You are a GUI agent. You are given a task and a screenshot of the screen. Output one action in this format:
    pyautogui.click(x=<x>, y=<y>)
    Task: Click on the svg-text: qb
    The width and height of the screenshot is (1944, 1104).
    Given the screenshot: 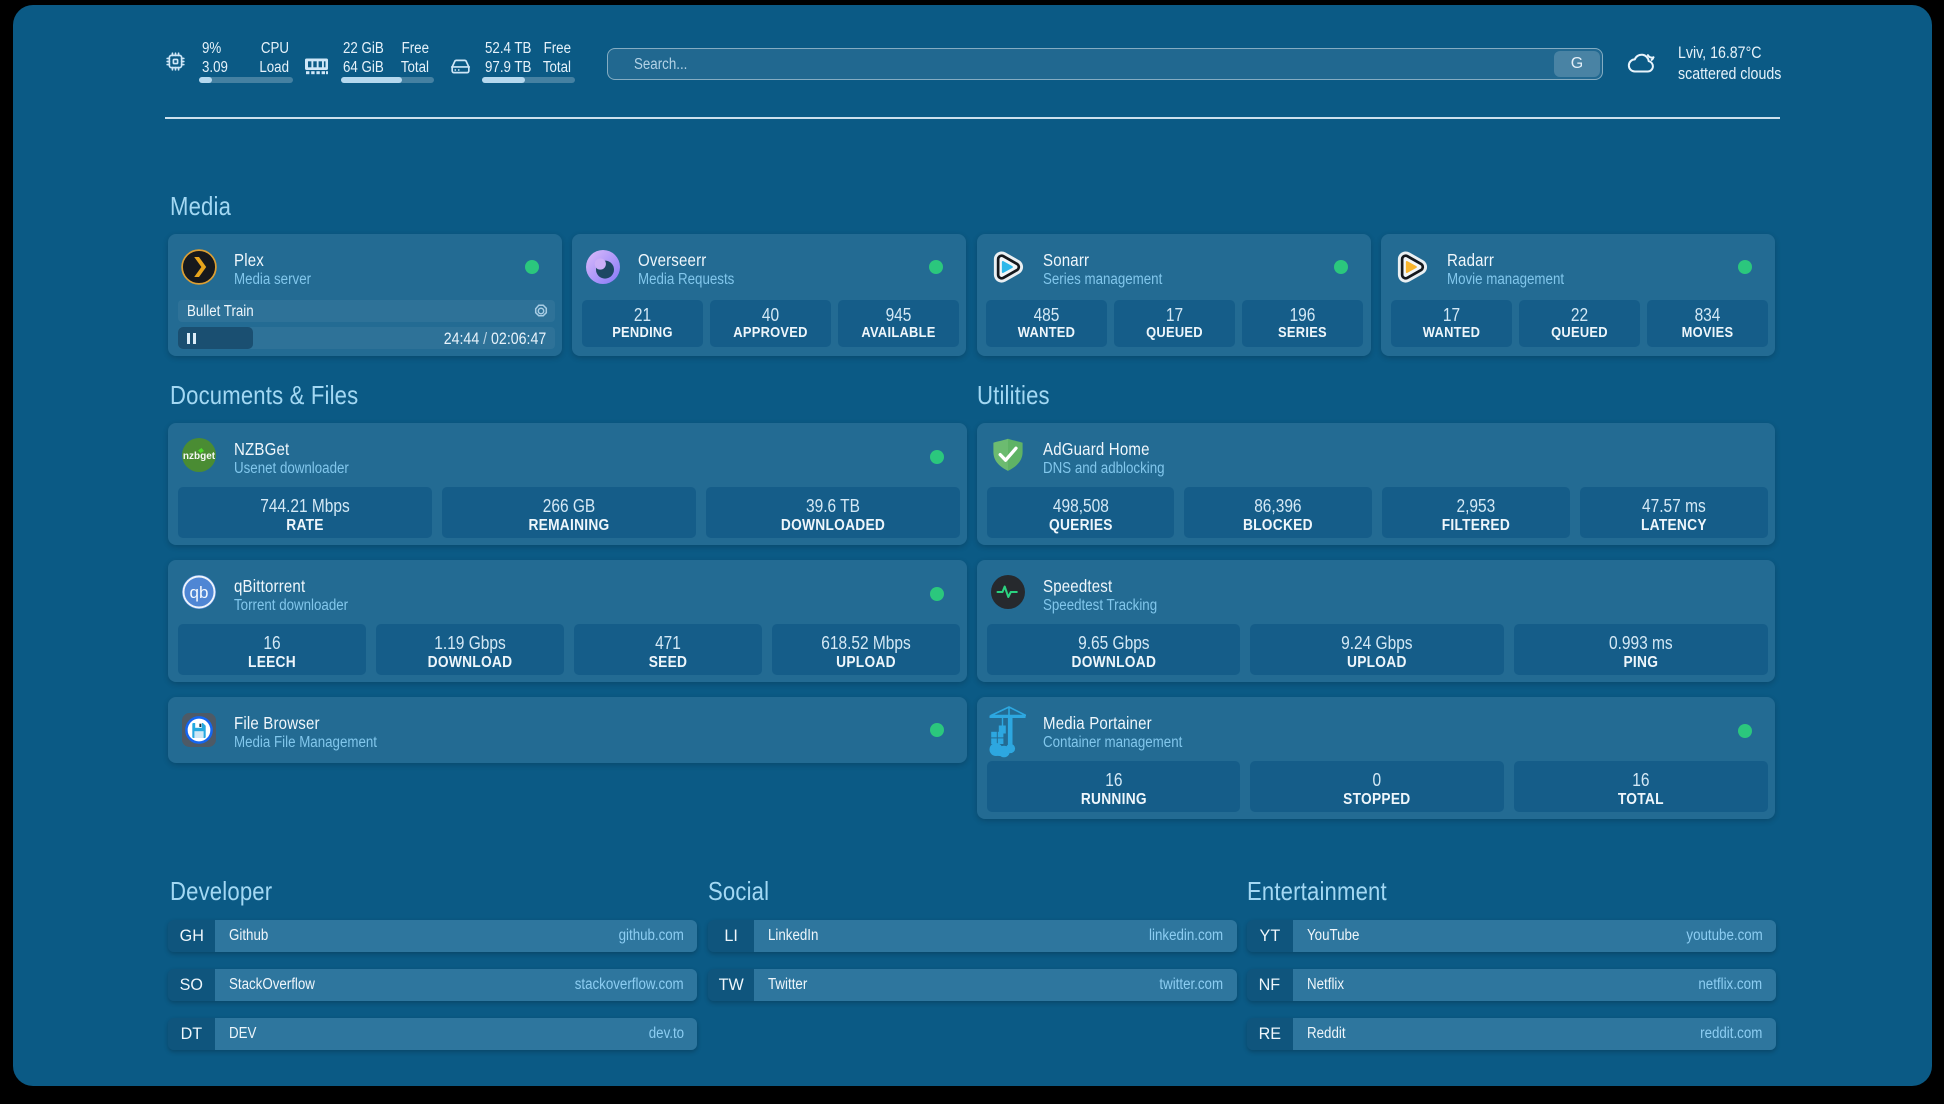 What is the action you would take?
    pyautogui.click(x=199, y=592)
    